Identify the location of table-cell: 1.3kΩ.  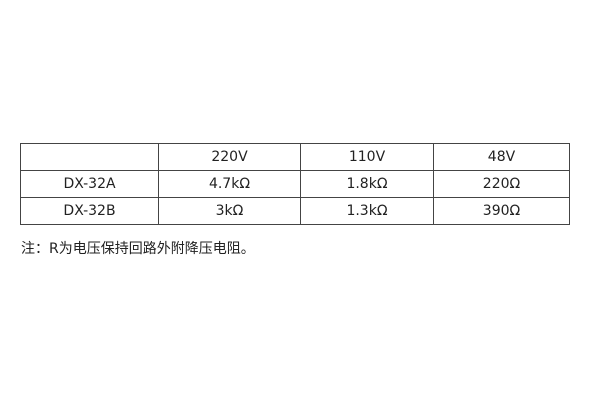
(367, 211).